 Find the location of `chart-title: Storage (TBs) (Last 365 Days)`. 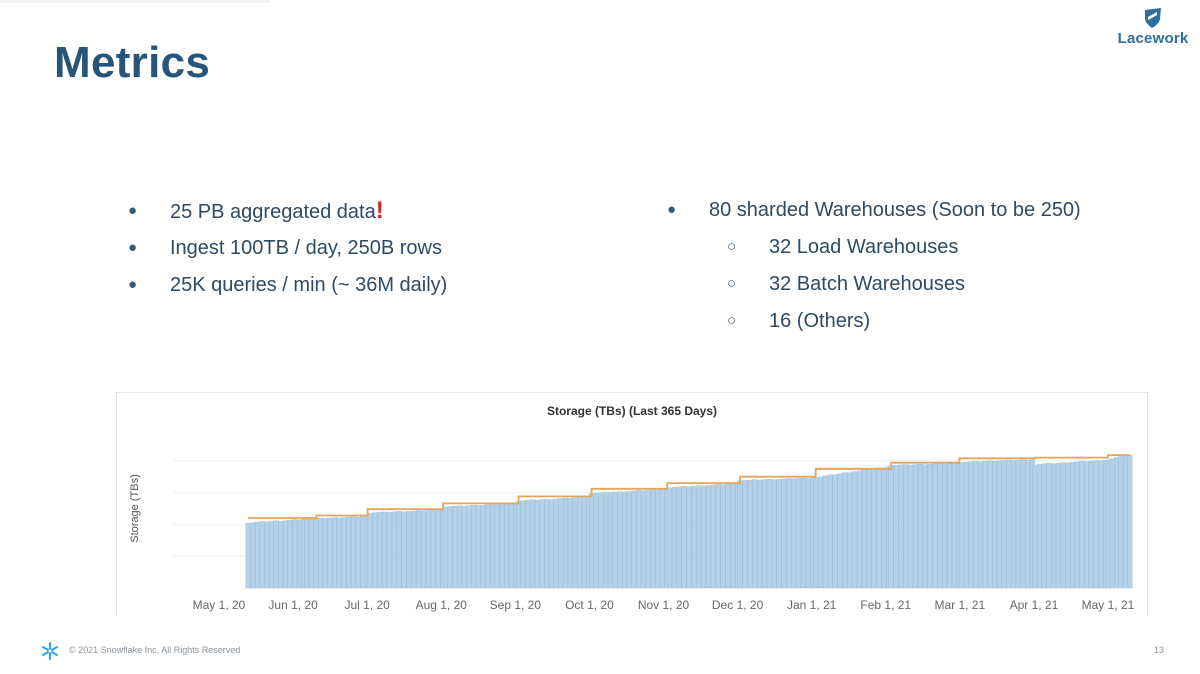

chart-title: Storage (TBs) (Last 365 Days) is located at coordinates (632, 411).